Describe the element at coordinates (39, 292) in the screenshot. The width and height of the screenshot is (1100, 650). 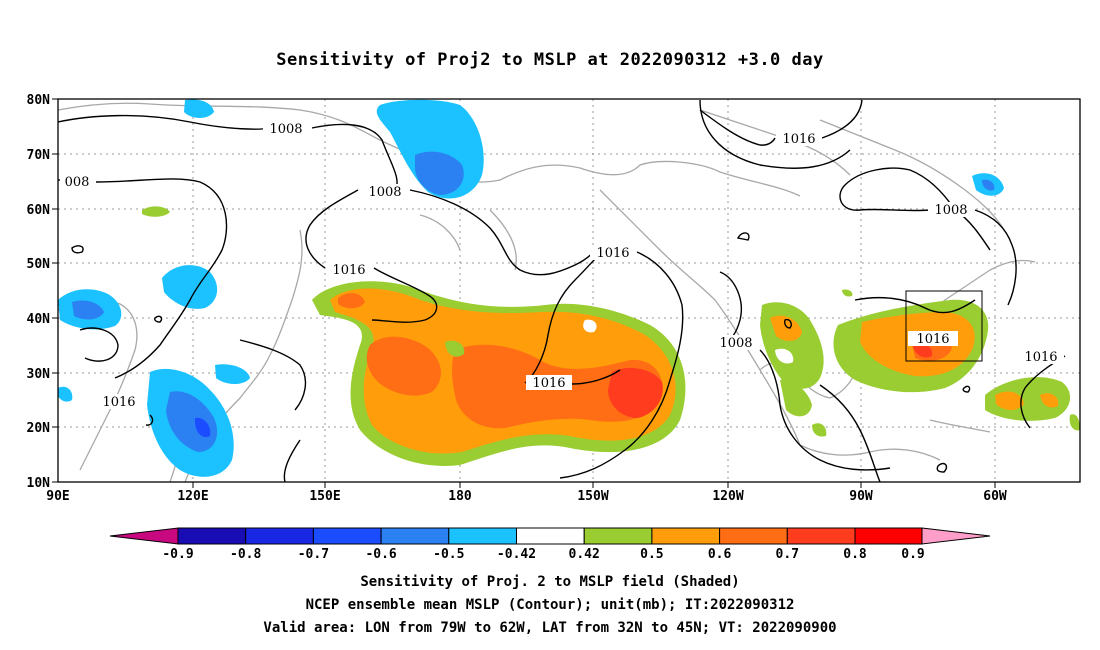
I see `lat-labels: 80N 70N 60N 50N 40N 30N 20N 10N` at that location.